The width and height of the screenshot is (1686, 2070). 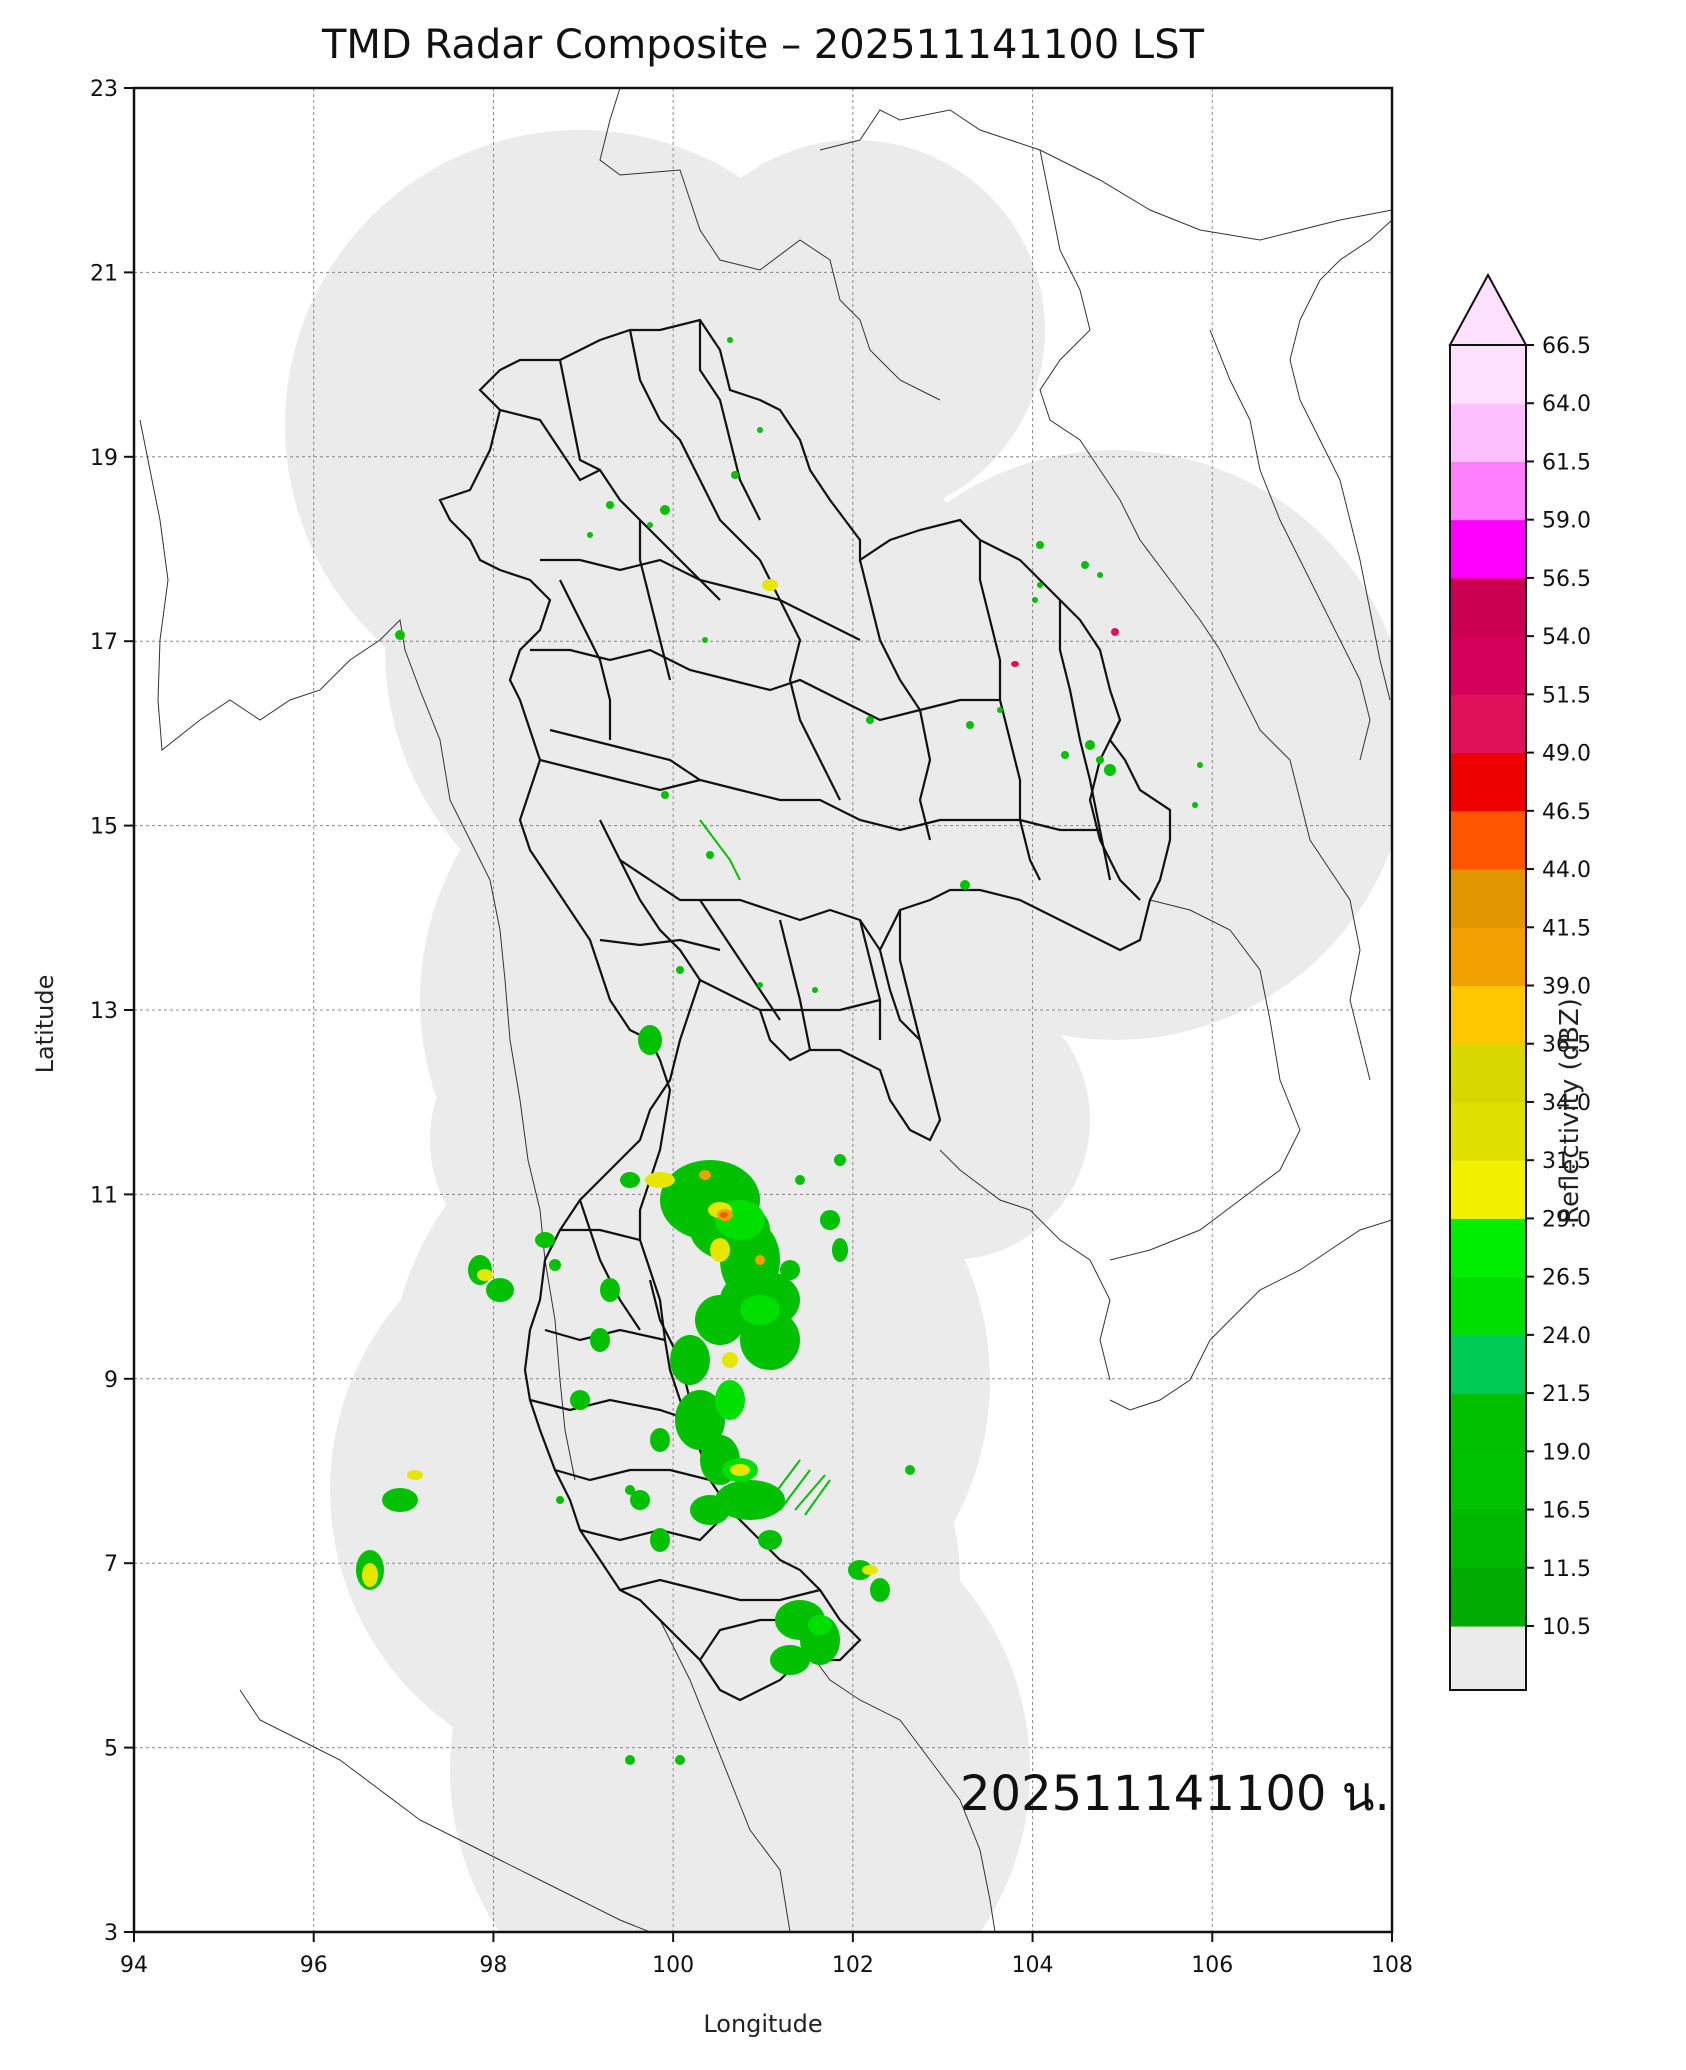 I want to click on colorbar-tick-label: 41.5, so click(x=1566, y=928).